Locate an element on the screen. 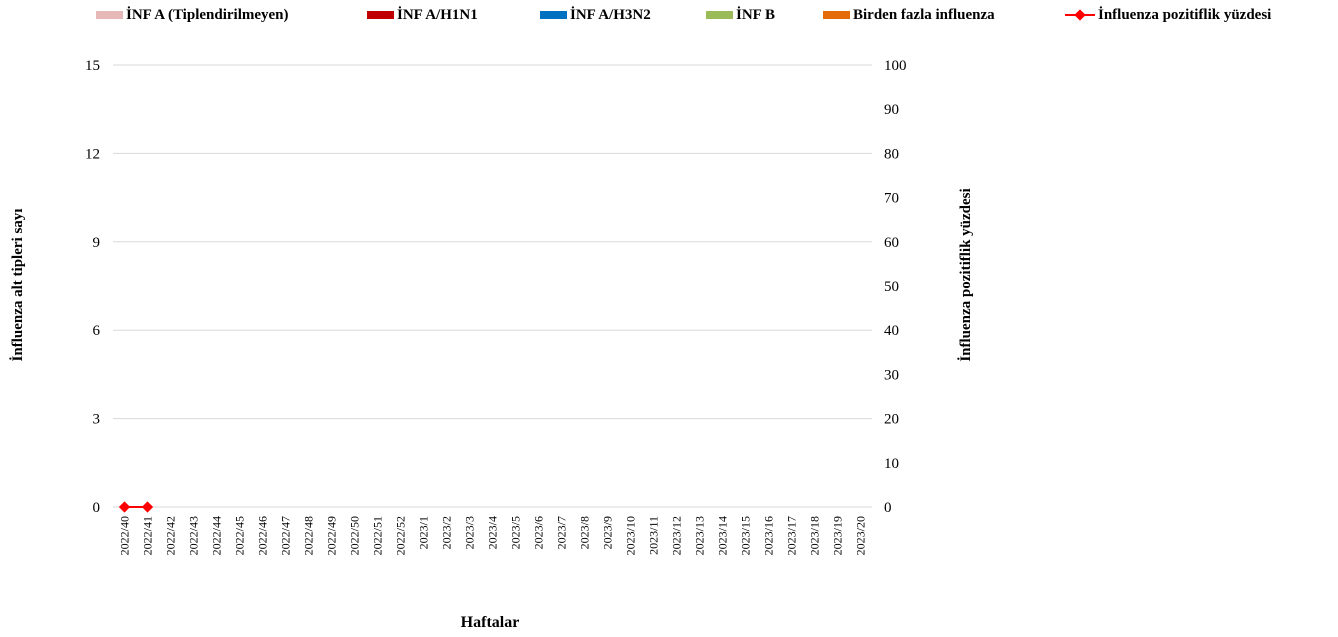  legend-label: Birden fazla influenza is located at coordinates (924, 14).